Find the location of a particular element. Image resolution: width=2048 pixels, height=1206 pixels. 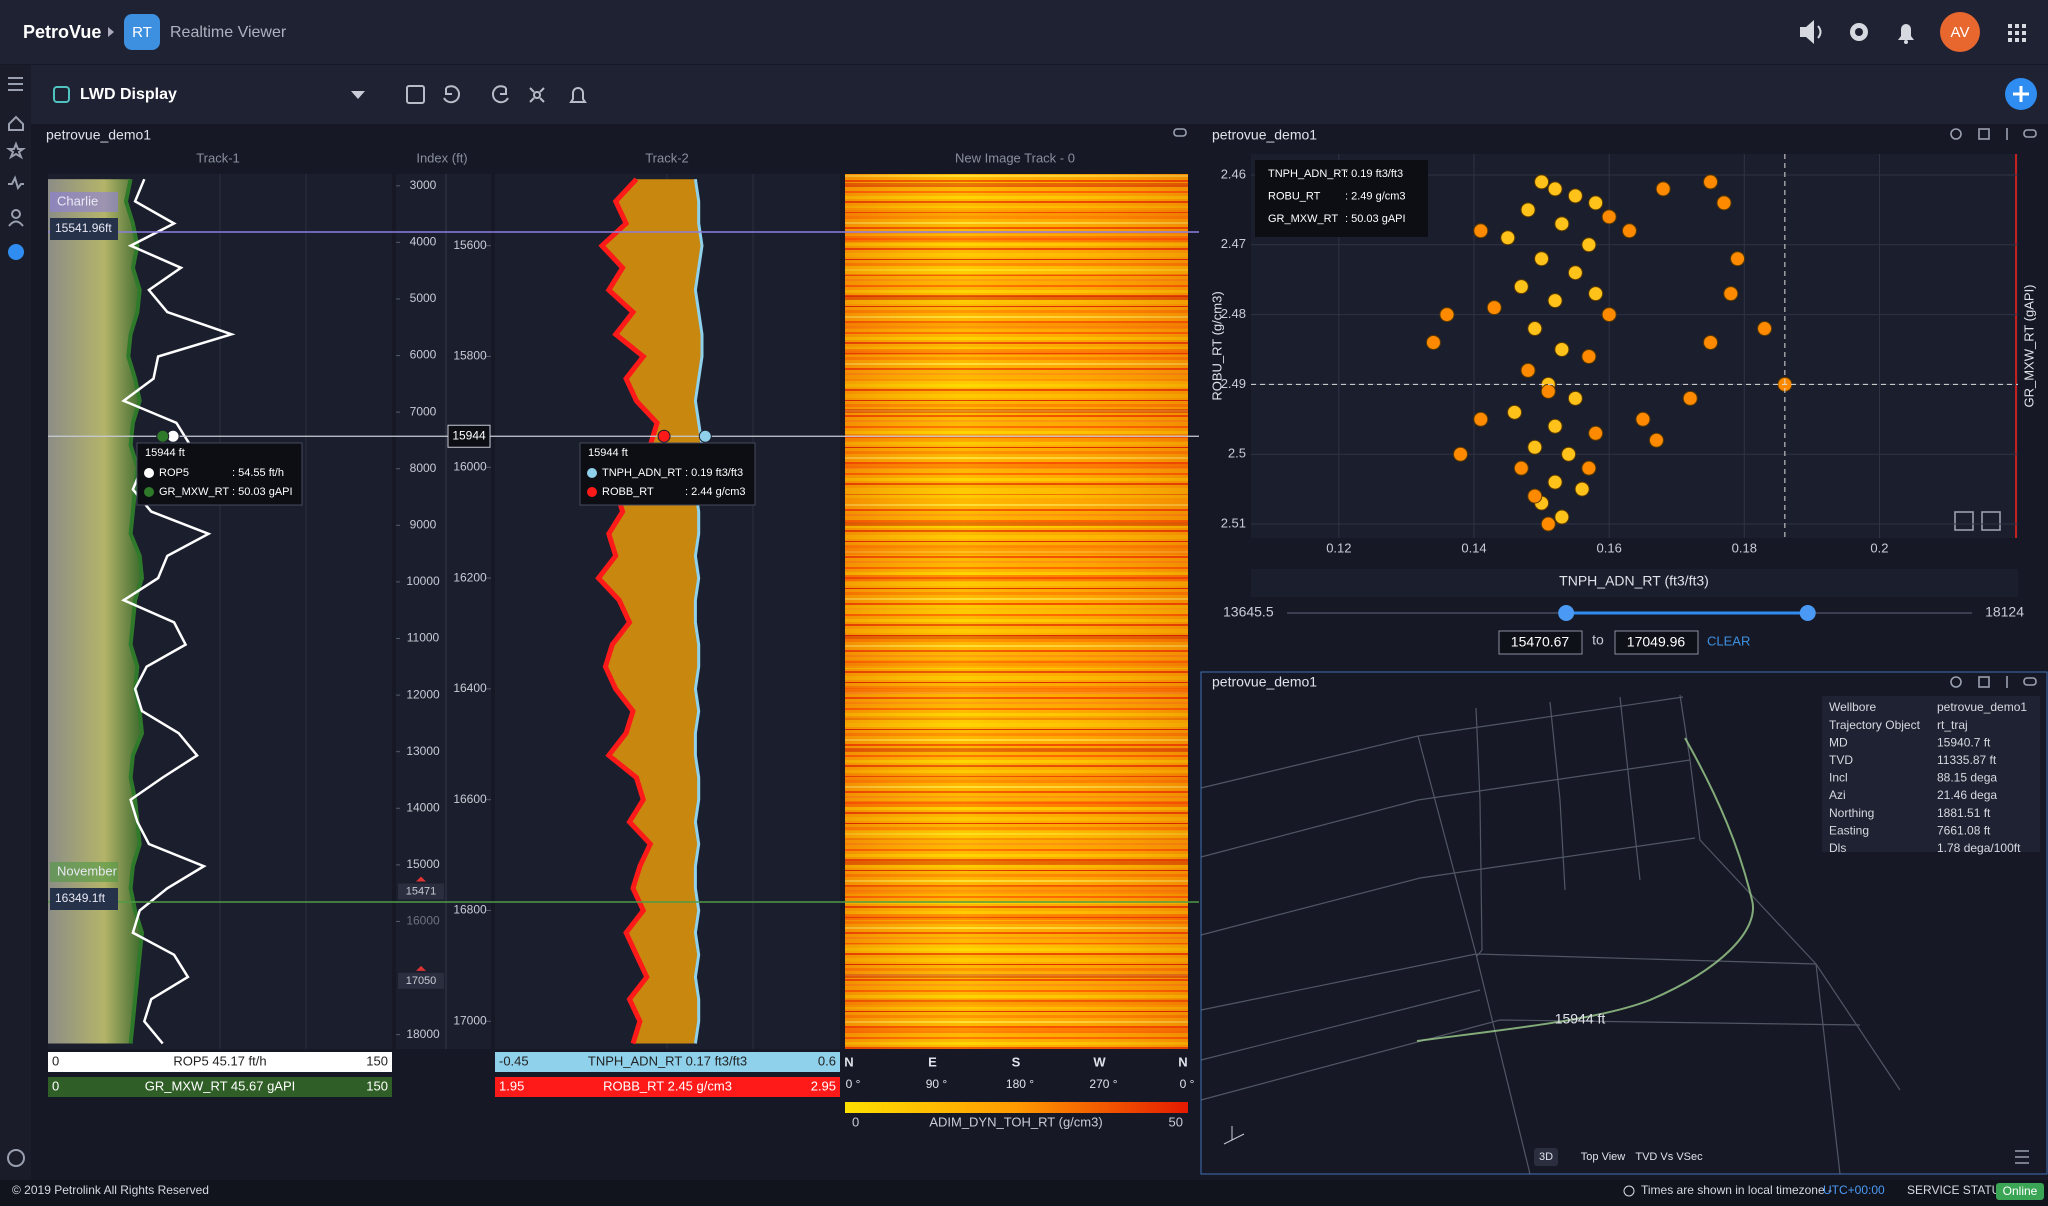

apps-icon is located at coordinates (2017, 33).